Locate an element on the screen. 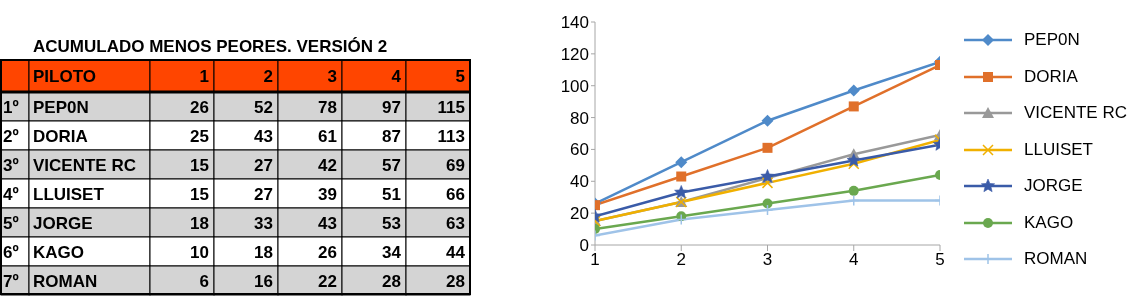 This screenshot has height=296, width=1141. data-label: 115 is located at coordinates (451, 107).